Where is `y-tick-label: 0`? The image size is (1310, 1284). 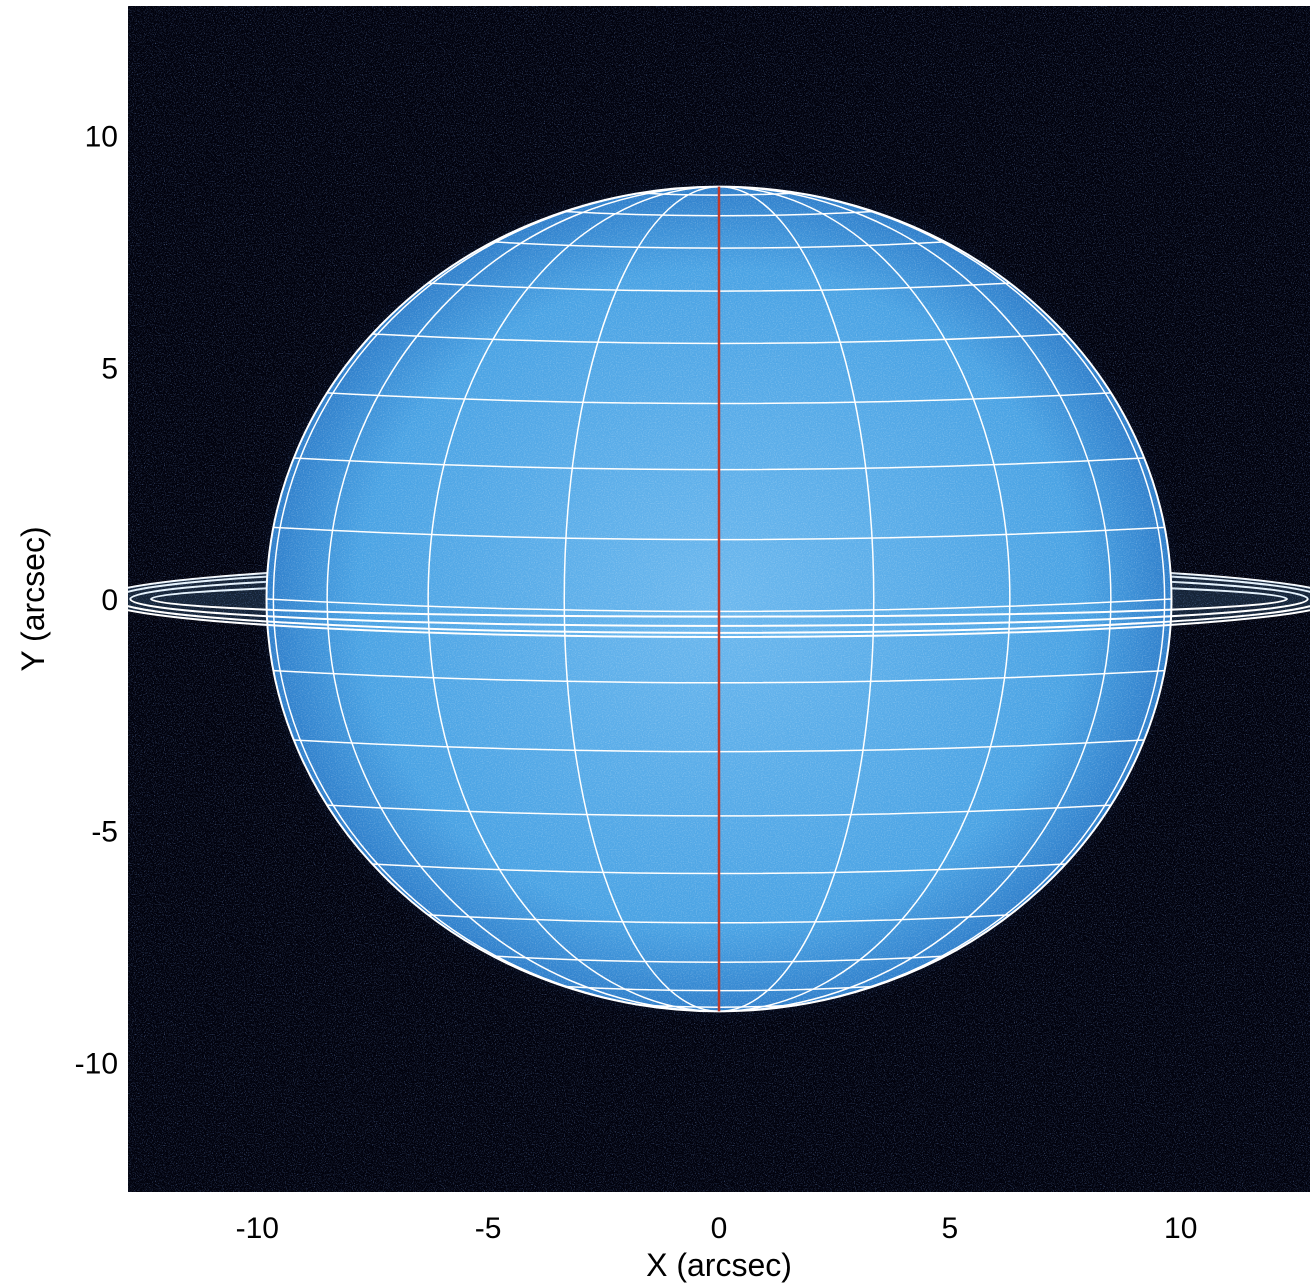
y-tick-label: 0 is located at coordinates (109, 600).